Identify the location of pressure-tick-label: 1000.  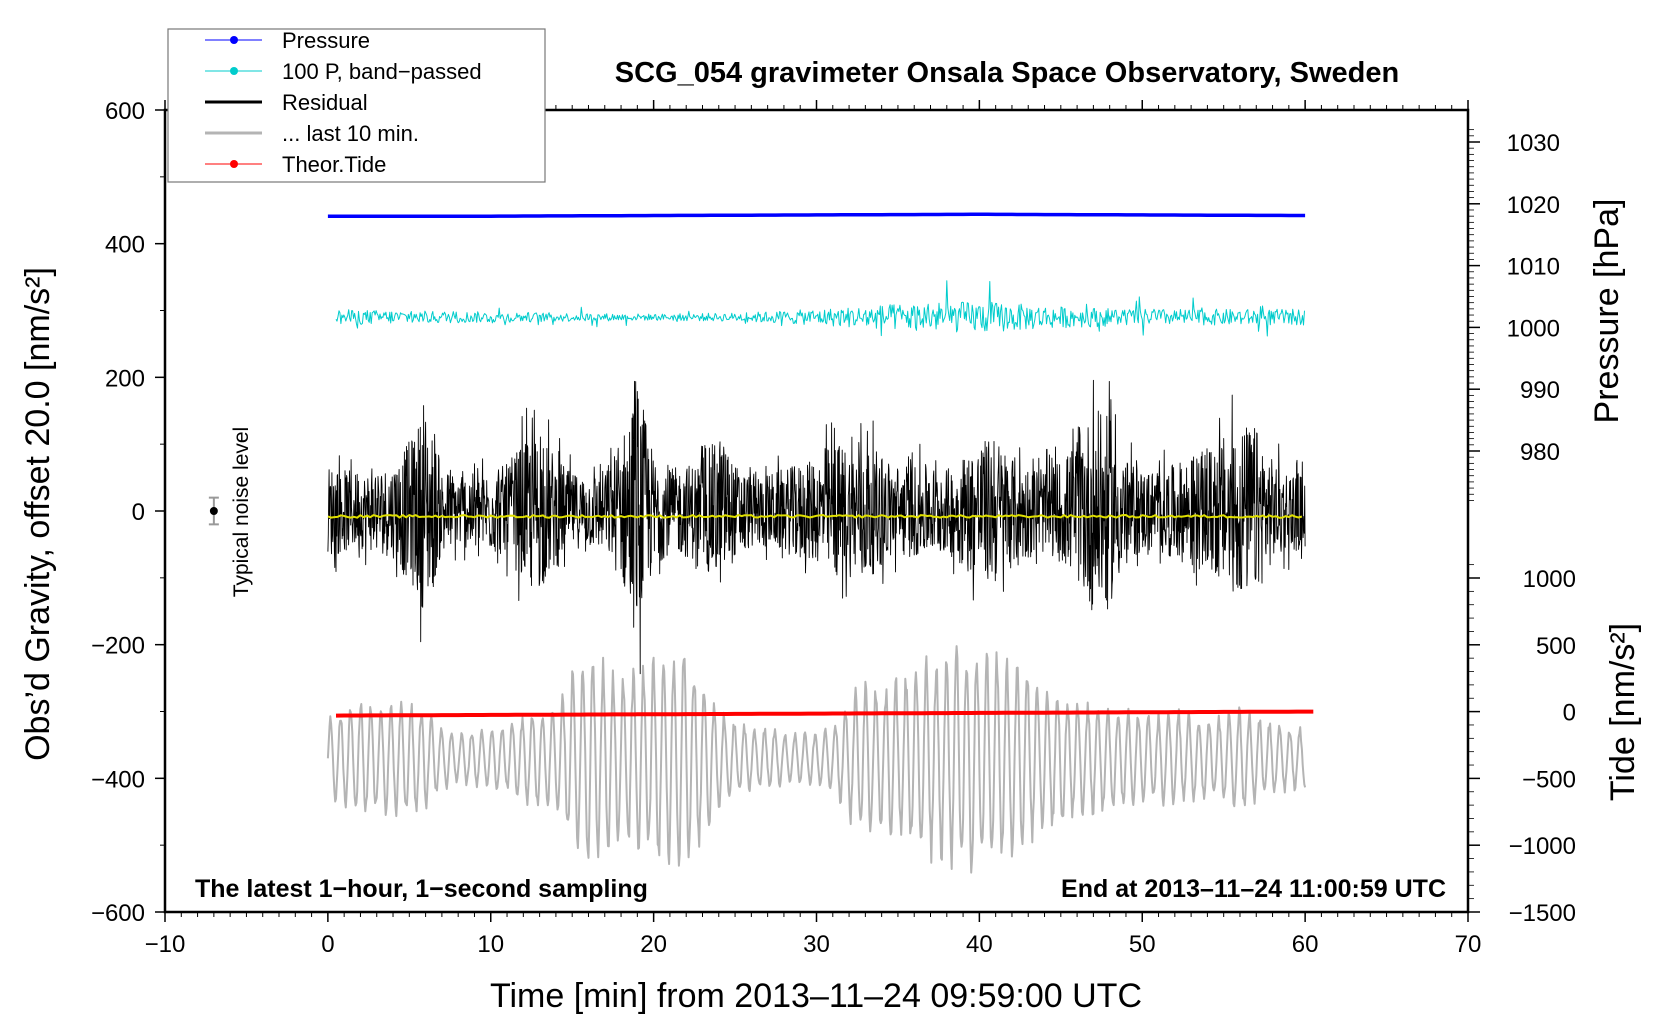
(1533, 328).